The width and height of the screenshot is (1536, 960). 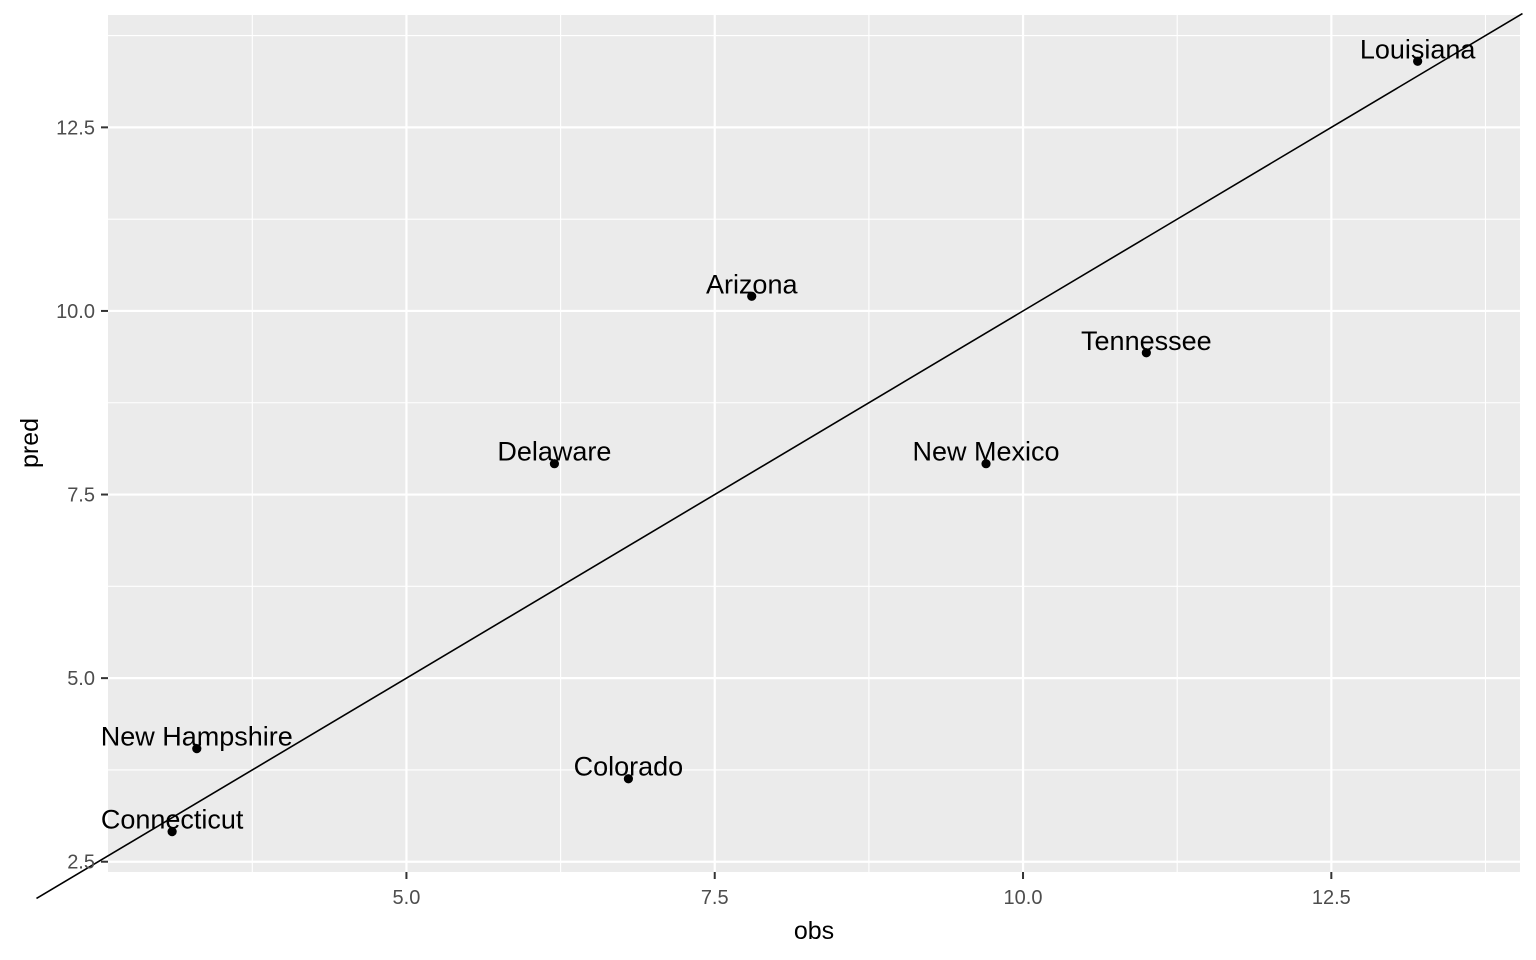 What do you see at coordinates (752, 284) in the screenshot?
I see `point-label: Arizona` at bounding box center [752, 284].